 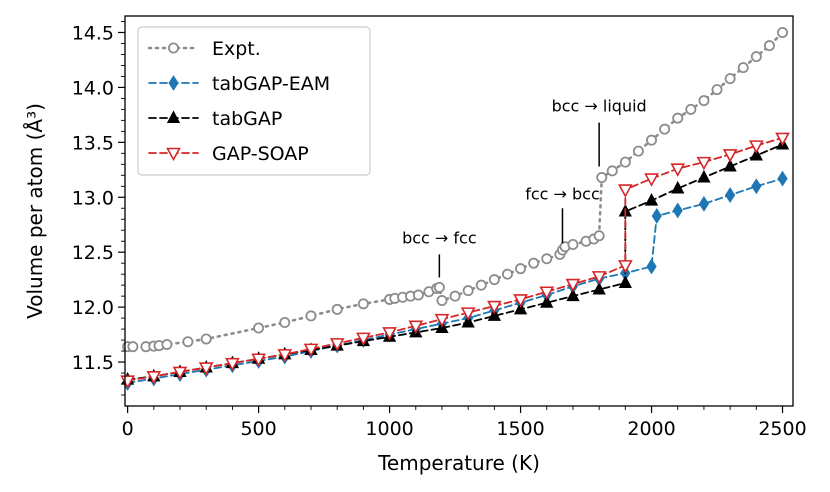 I want to click on legend-marker-expt, so click(x=173, y=48).